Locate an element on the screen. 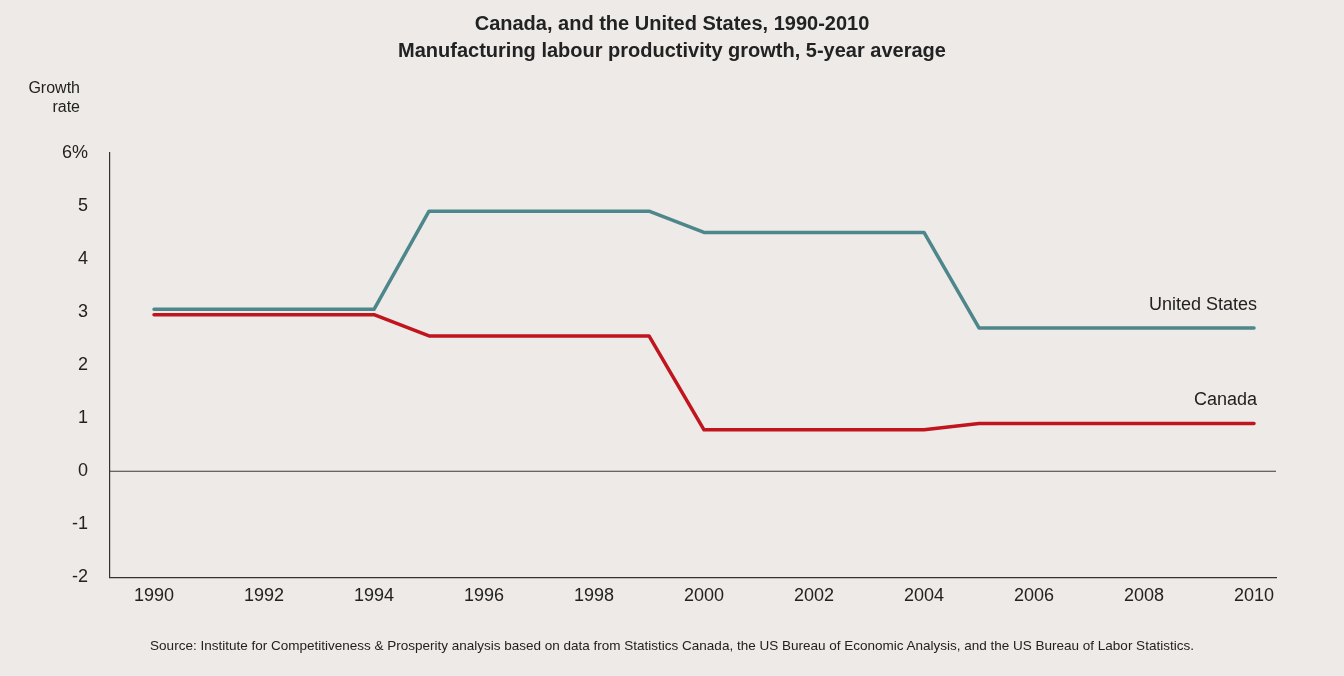 The width and height of the screenshot is (1344, 676). x-tick-label: 2000 is located at coordinates (704, 595).